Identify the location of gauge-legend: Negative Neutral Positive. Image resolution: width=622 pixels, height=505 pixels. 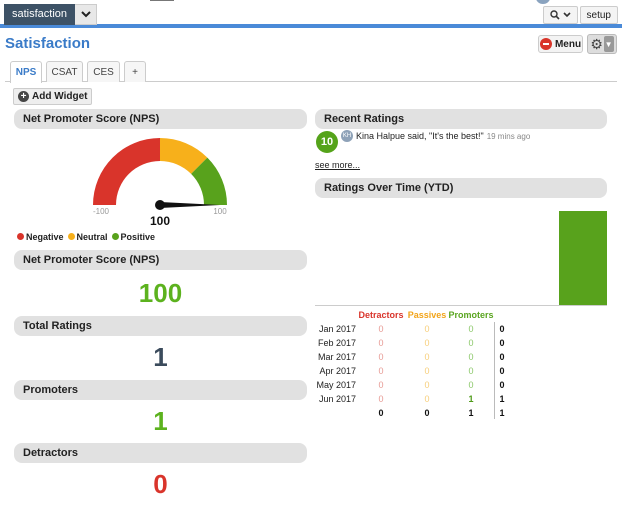
(86, 237).